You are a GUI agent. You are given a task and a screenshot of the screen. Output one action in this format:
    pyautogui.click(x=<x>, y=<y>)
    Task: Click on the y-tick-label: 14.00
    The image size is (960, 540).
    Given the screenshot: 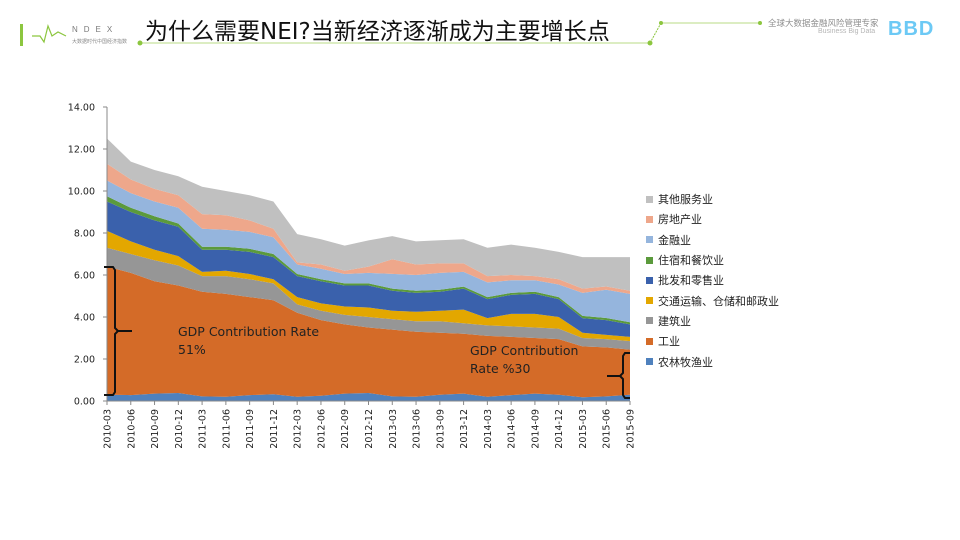 What is the action you would take?
    pyautogui.click(x=81, y=108)
    